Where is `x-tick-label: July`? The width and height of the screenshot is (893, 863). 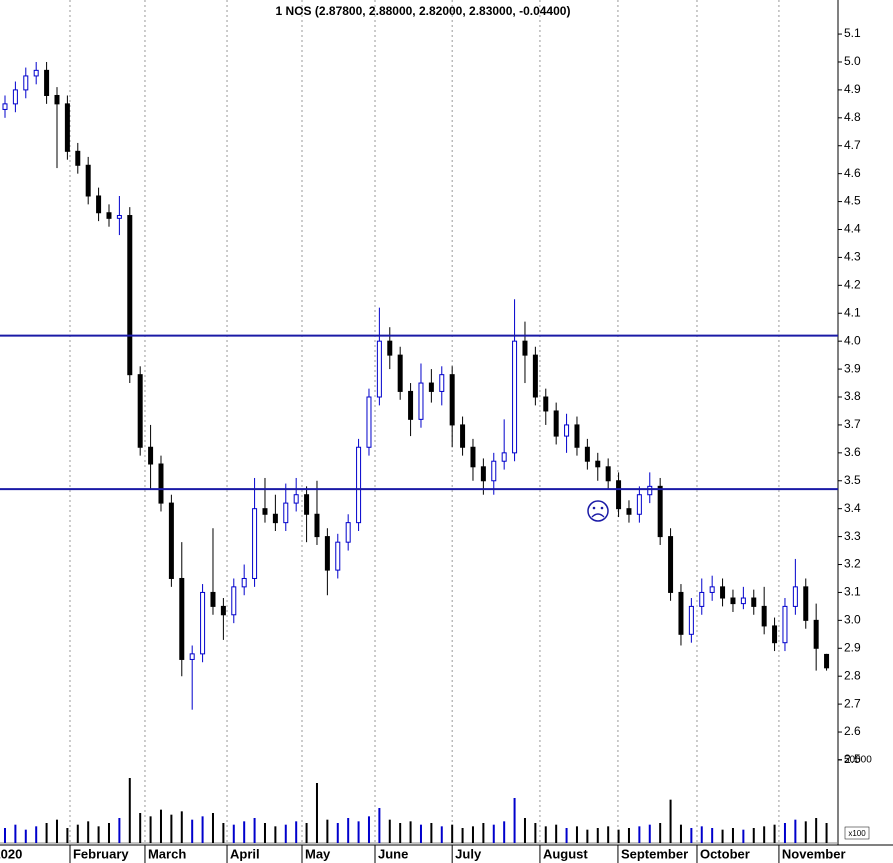 x-tick-label: July is located at coordinates (468, 853).